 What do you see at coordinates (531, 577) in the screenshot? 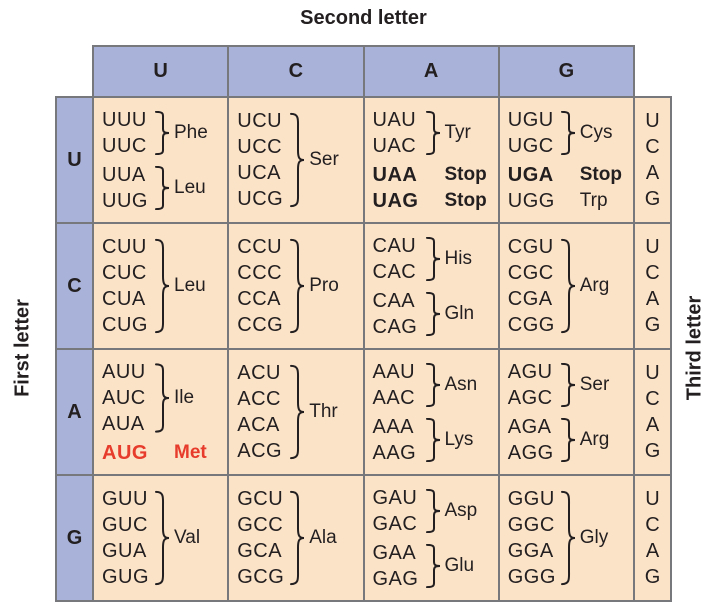
I see `codon: GGG` at bounding box center [531, 577].